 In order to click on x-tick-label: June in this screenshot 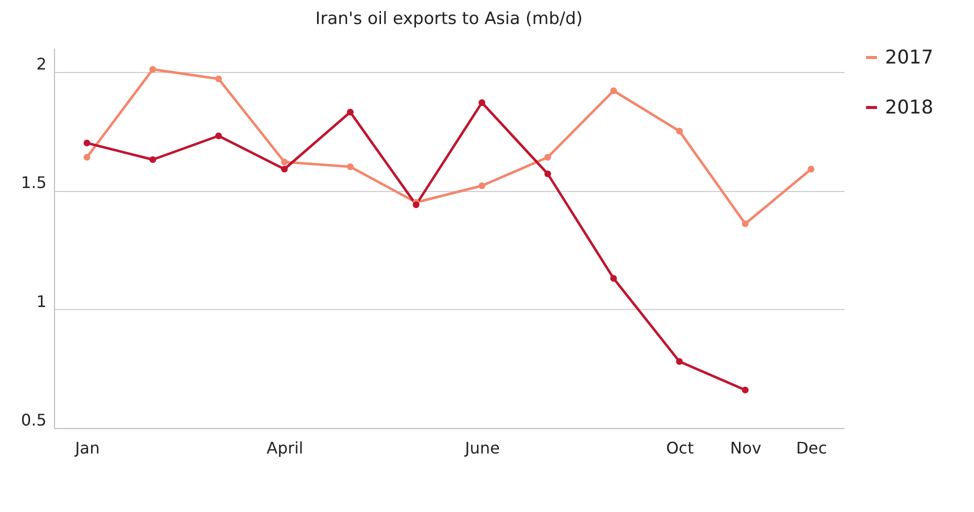, I will do `click(482, 448)`.